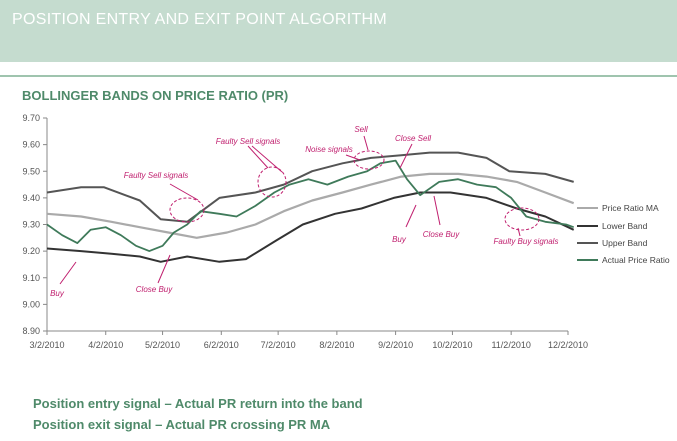  Describe the element at coordinates (31, 304) in the screenshot. I see `y-tick-label: 9.00` at that location.